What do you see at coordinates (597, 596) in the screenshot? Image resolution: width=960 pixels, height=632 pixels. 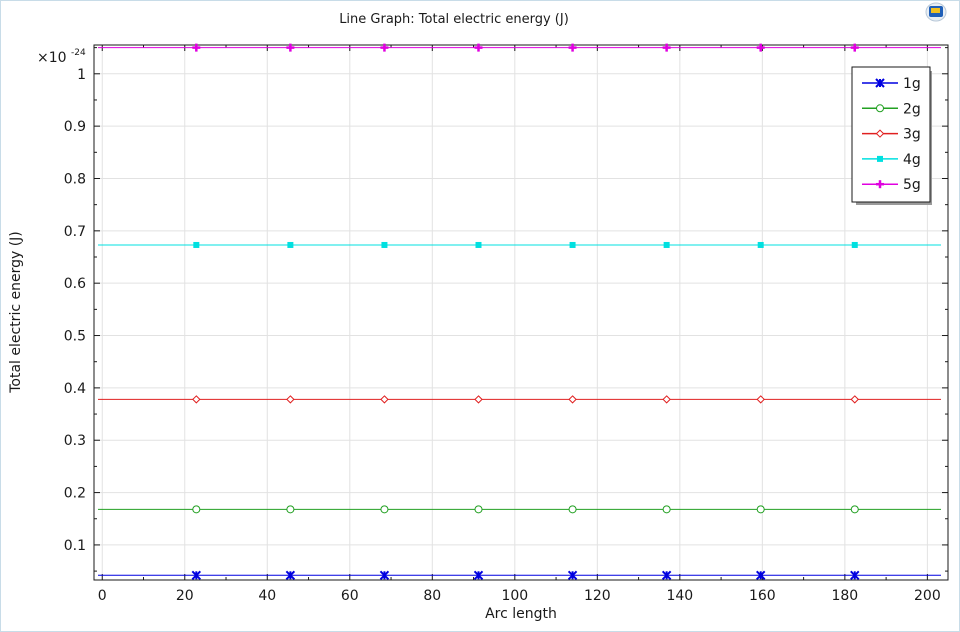 I see `x-tick-label: 120` at bounding box center [597, 596].